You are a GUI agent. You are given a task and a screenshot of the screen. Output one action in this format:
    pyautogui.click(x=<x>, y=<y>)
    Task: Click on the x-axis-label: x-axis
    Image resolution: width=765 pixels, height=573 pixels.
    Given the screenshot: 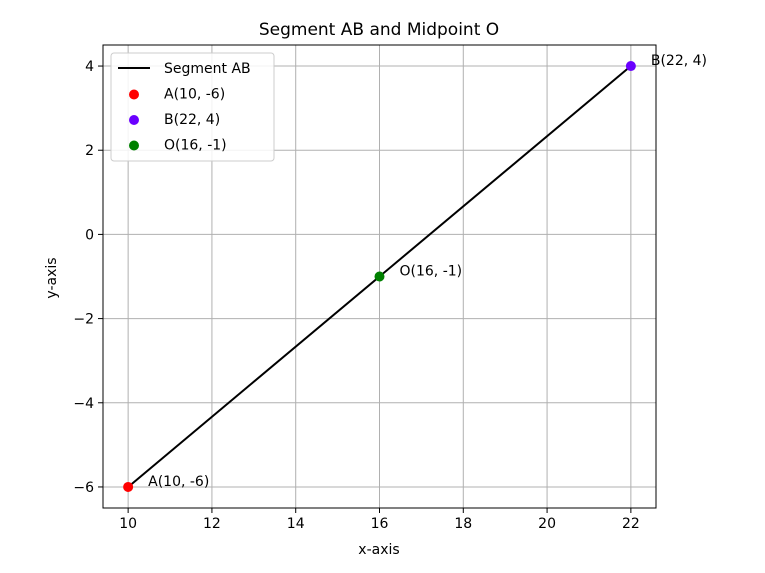 What is the action you would take?
    pyautogui.click(x=378, y=550)
    